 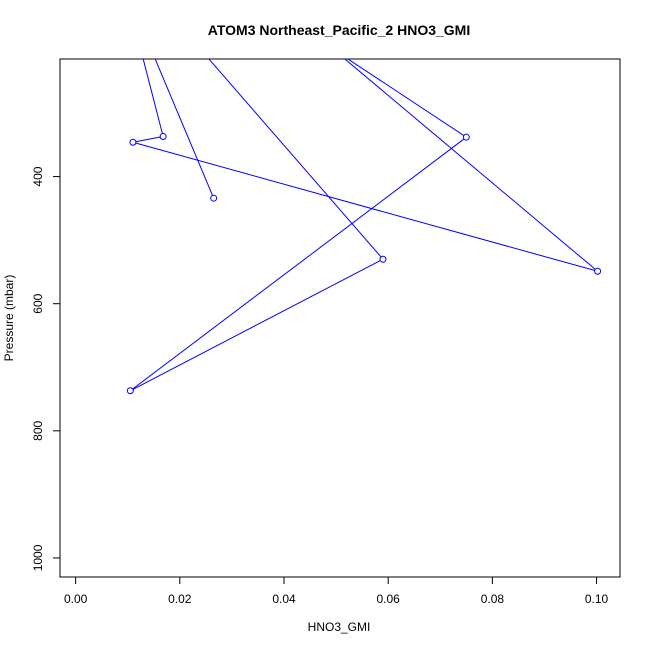 What do you see at coordinates (9, 318) in the screenshot?
I see `y-axis-label: Pressure (mbar)` at bounding box center [9, 318].